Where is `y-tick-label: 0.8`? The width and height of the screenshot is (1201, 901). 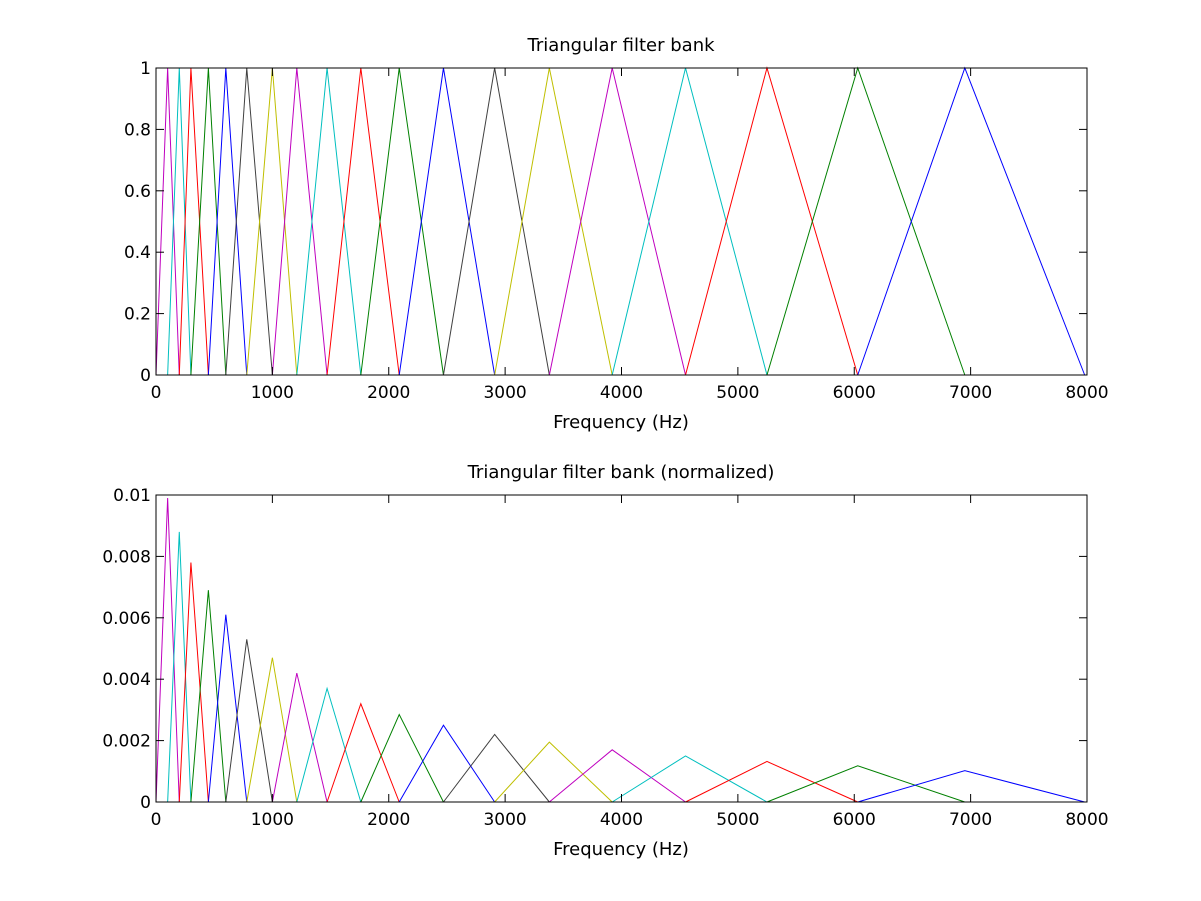
y-tick-label: 0.8 is located at coordinates (137, 130).